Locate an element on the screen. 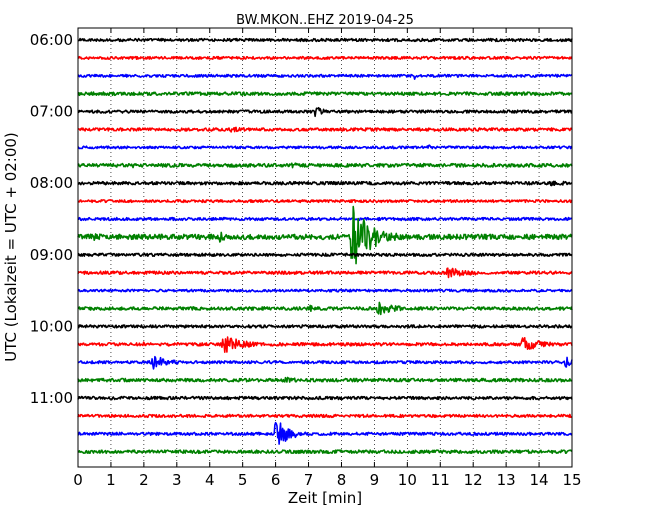 Image resolution: width=650 pixels, height=520 pixels. x-tick-label: 4 is located at coordinates (210, 480).